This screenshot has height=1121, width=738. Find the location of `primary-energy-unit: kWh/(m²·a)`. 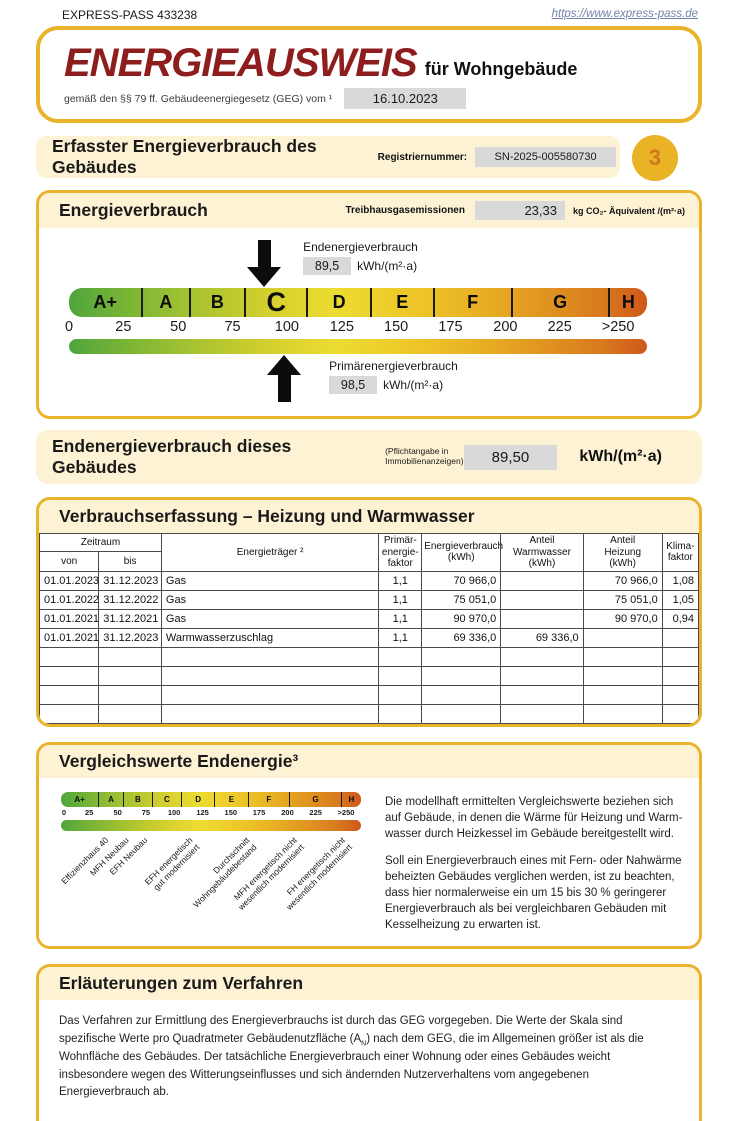

primary-energy-unit: kWh/(m²·a) is located at coordinates (413, 385).